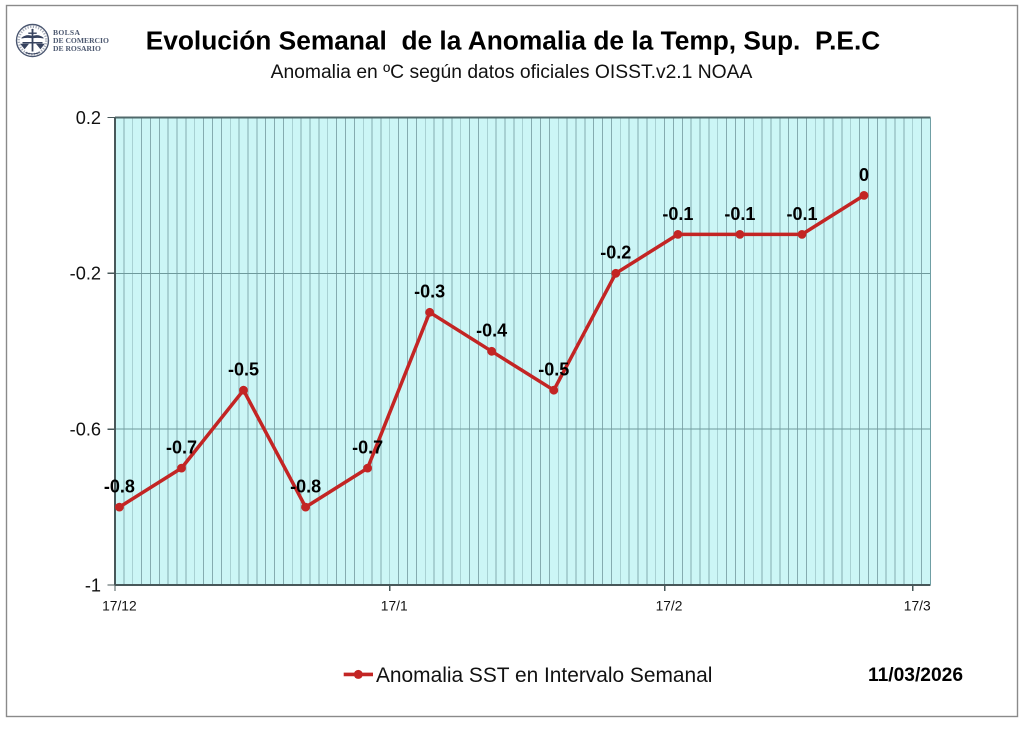 The height and width of the screenshot is (729, 1024). I want to click on svg-text: -0.4, so click(491, 331).